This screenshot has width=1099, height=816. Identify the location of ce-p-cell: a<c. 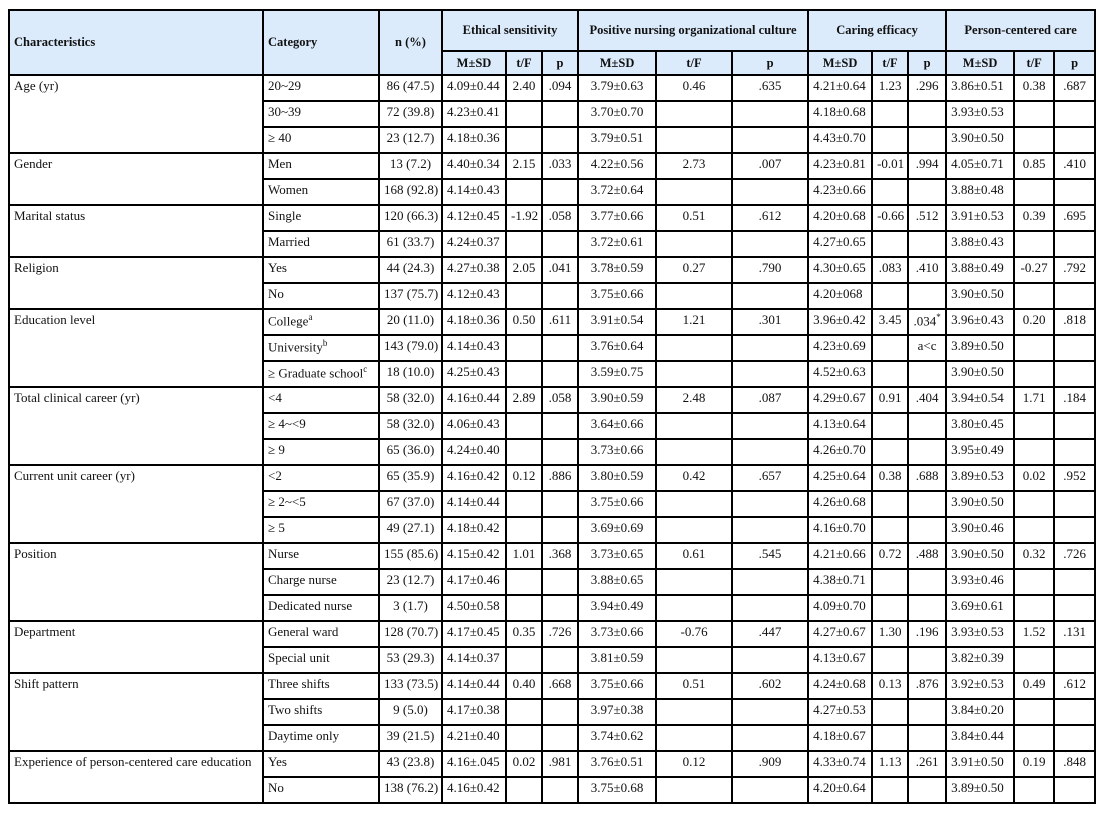
(927, 348).